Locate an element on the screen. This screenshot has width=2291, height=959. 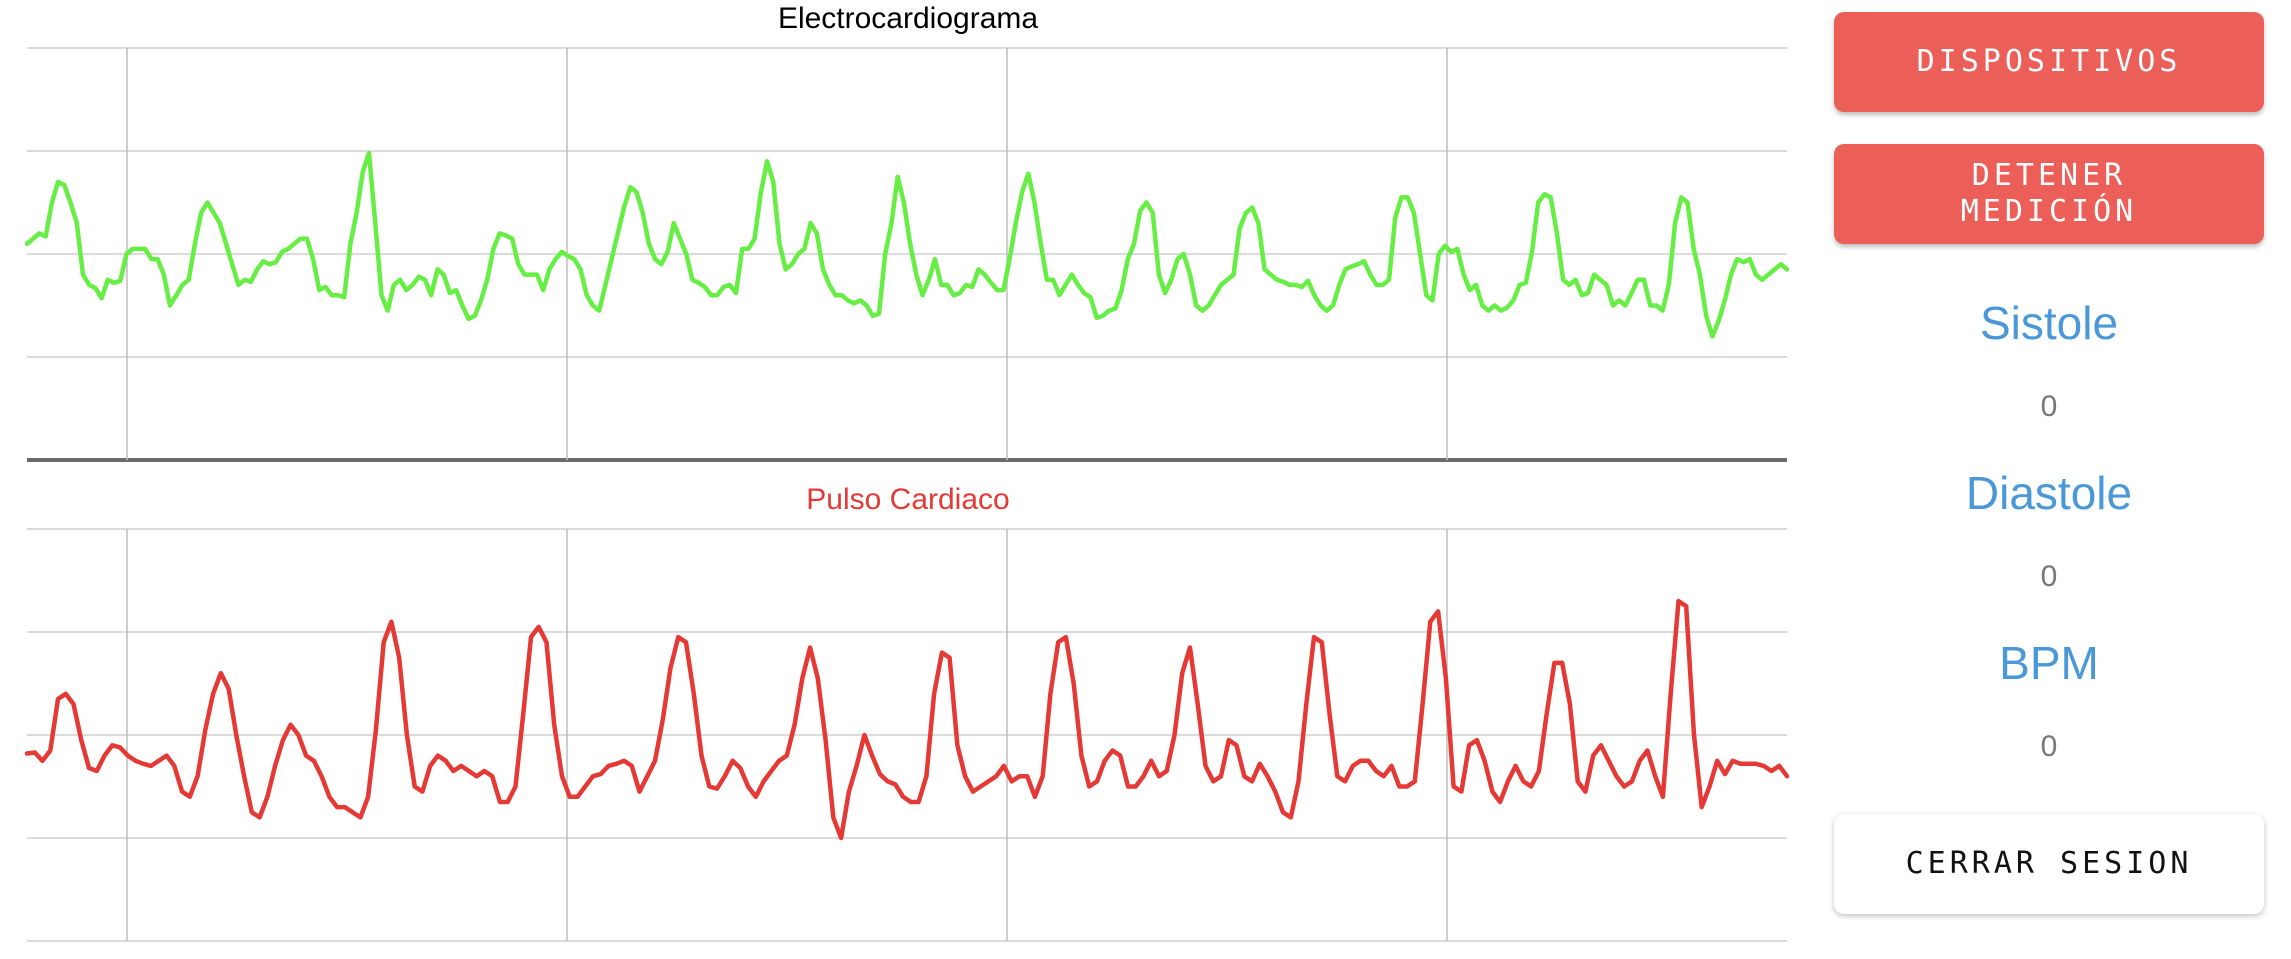
devices-button: DISPOSITIVOS is located at coordinates (2049, 62).